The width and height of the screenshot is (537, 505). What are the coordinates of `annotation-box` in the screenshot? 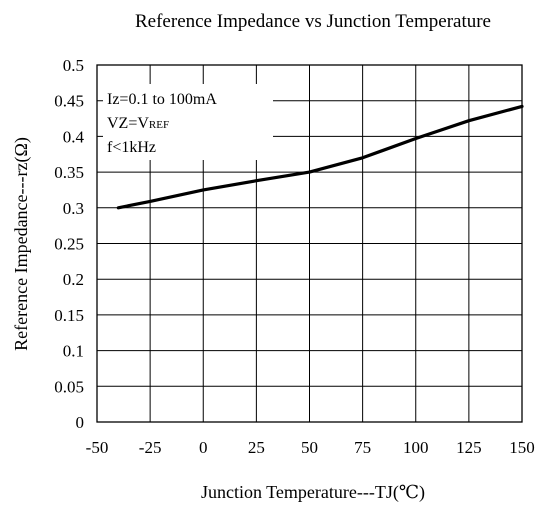 It's located at (188, 122).